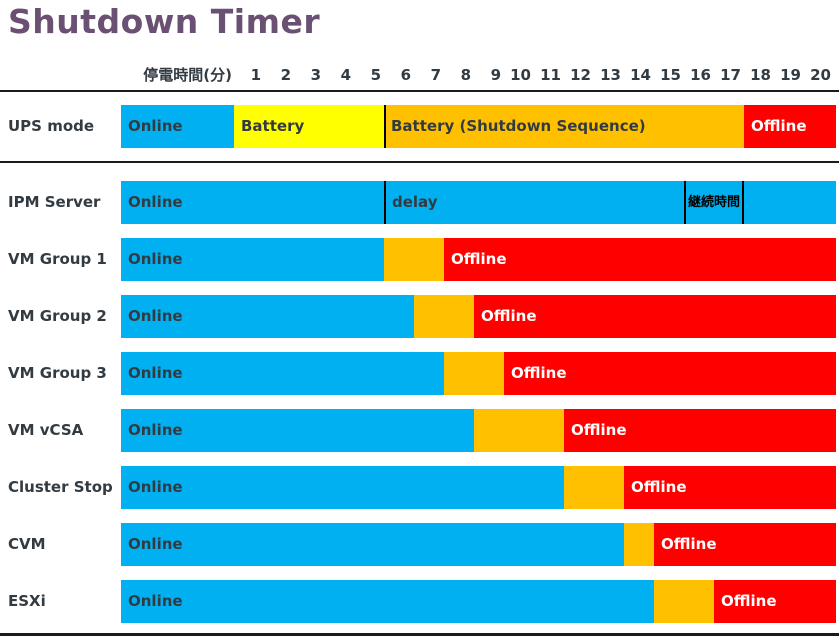  Describe the element at coordinates (255, 75) in the screenshot. I see `axis-tick-1: 1` at that location.